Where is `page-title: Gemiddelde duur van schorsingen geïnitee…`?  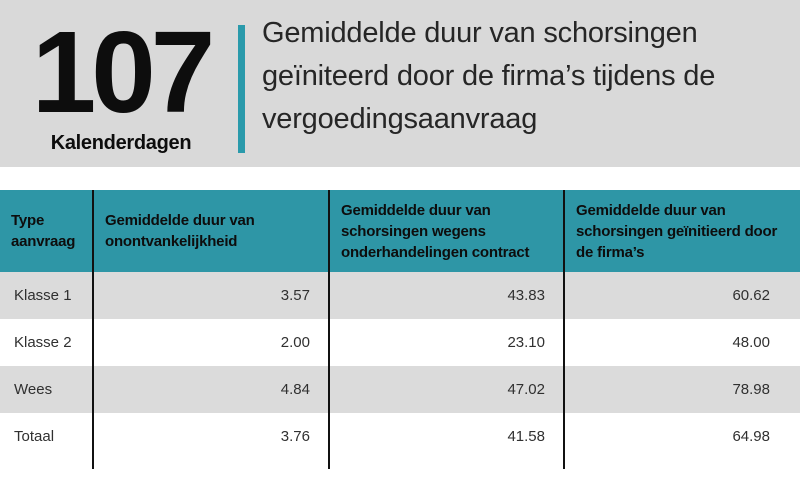
page-title: Gemiddelde duur van schorsingen geïnitee… is located at coordinates (489, 76).